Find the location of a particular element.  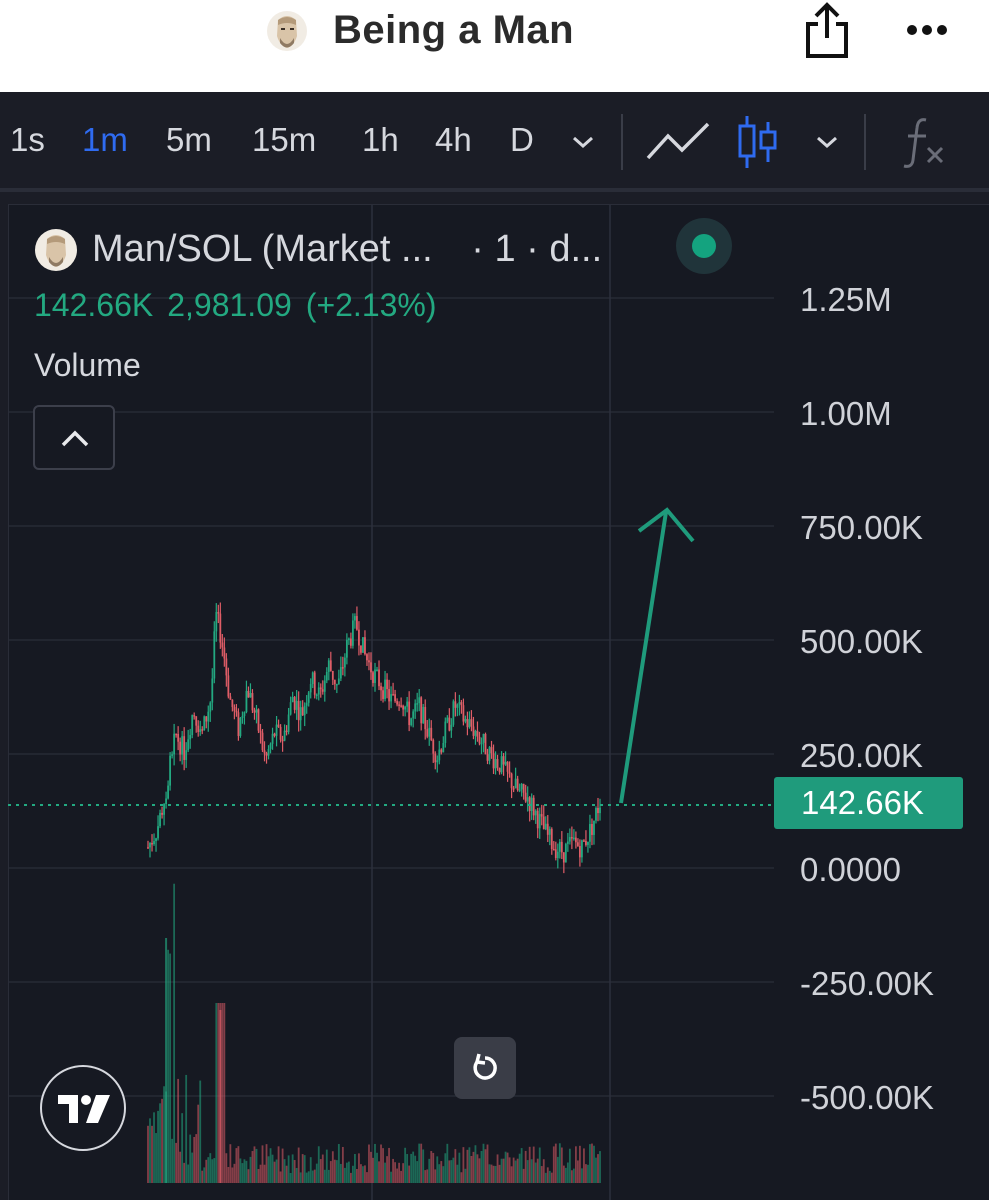

collapse-legend-button is located at coordinates (74, 437).